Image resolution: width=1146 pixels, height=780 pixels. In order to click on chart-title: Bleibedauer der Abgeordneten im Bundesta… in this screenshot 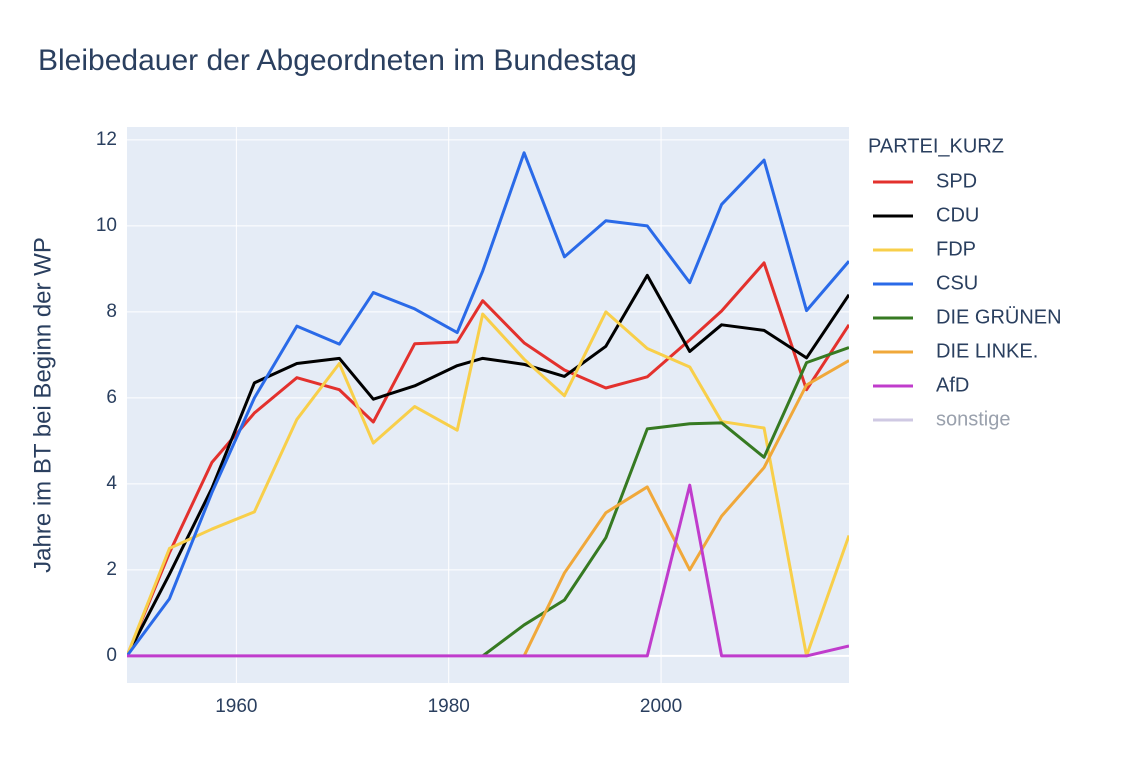, I will do `click(337, 60)`.